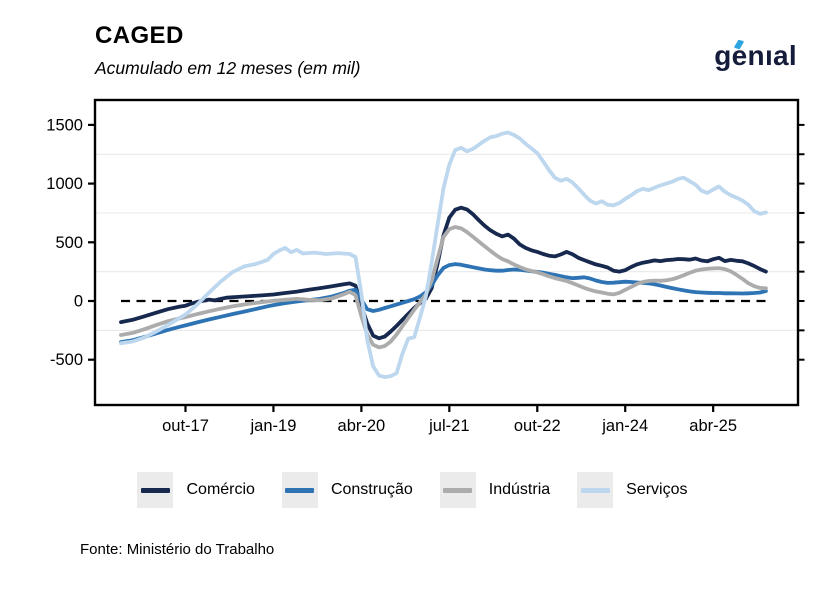 This screenshot has width=825, height=589. Describe the element at coordinates (519, 489) in the screenshot. I see `legend-label-industria: Indústria` at that location.